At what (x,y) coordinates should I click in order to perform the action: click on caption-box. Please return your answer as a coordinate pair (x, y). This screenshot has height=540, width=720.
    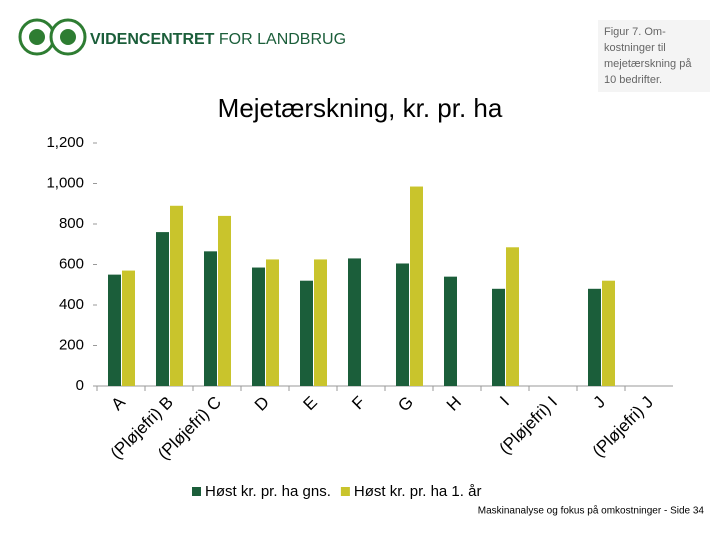
    Looking at the image, I should click on (654, 56).